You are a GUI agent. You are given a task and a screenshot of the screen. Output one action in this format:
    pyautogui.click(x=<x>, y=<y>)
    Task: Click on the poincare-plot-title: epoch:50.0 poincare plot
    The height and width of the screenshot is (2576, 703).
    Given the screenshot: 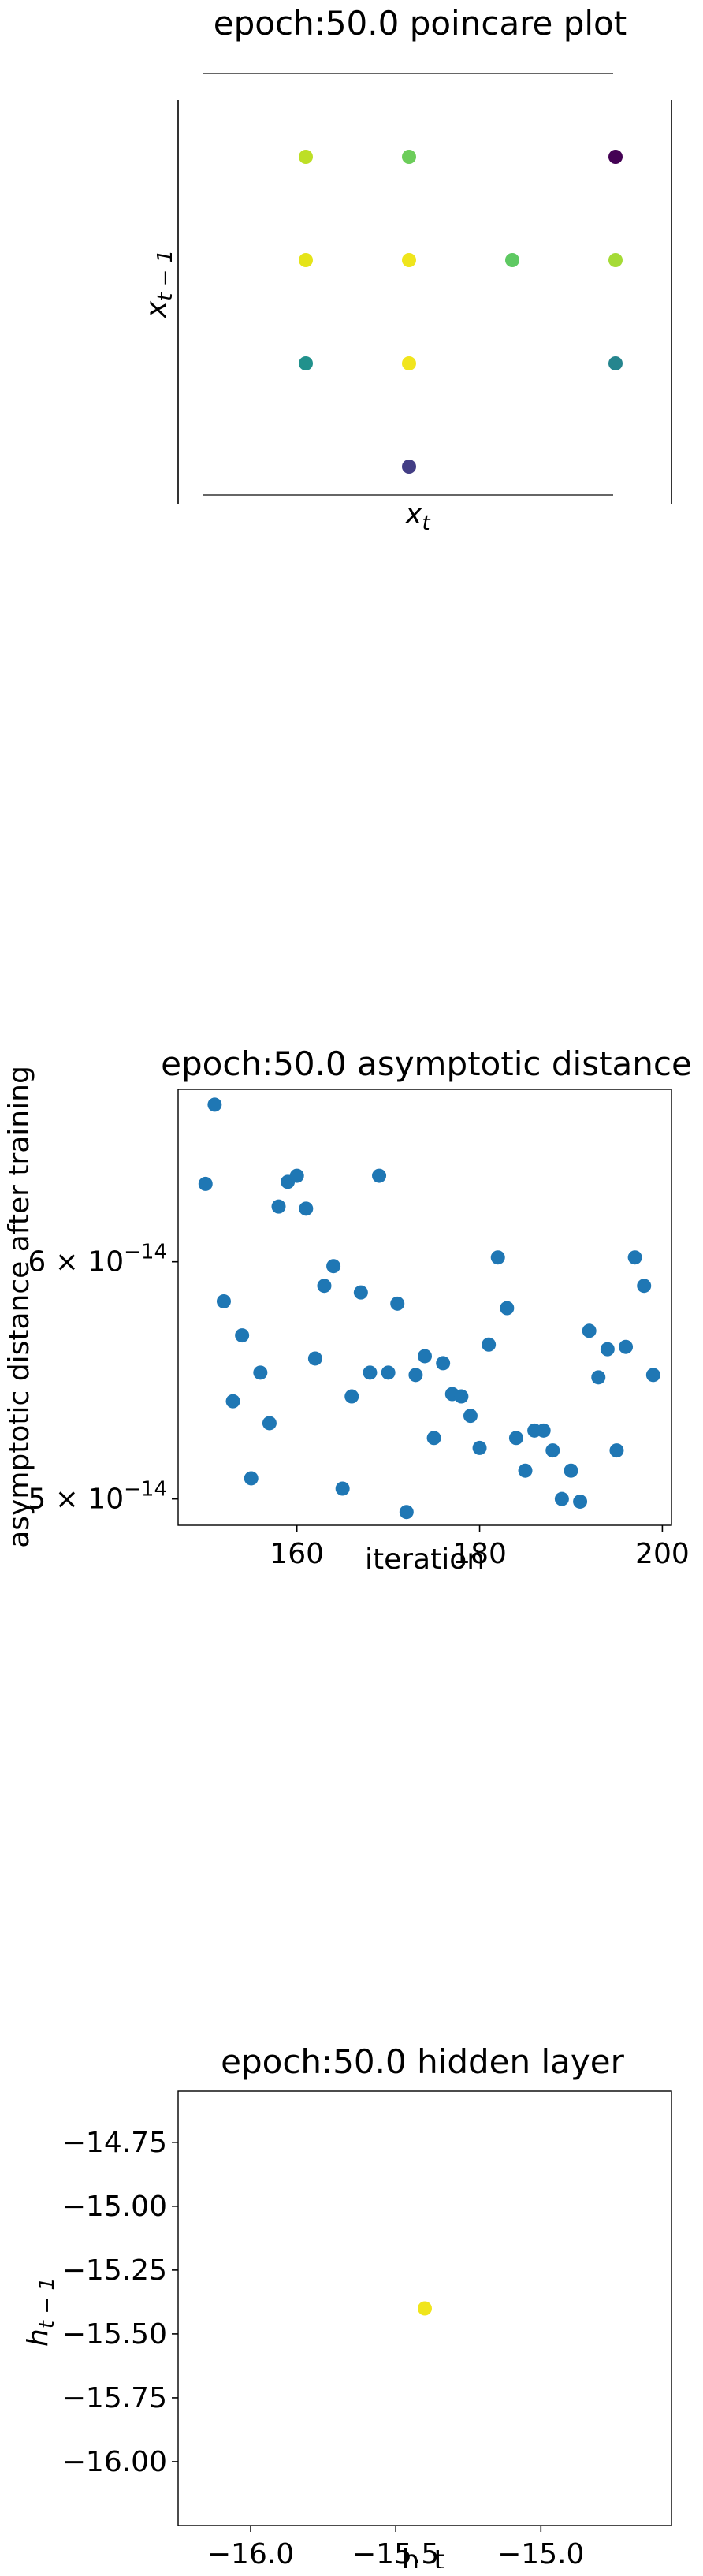 What is the action you would take?
    pyautogui.click(x=420, y=23)
    